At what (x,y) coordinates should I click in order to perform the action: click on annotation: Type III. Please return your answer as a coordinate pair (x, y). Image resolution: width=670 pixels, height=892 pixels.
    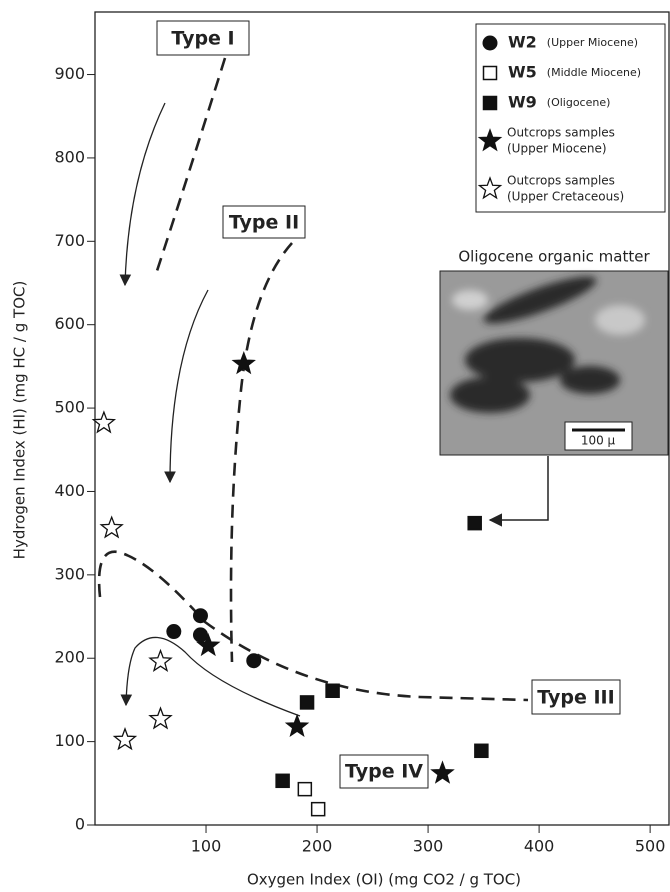
    Looking at the image, I should click on (575, 698).